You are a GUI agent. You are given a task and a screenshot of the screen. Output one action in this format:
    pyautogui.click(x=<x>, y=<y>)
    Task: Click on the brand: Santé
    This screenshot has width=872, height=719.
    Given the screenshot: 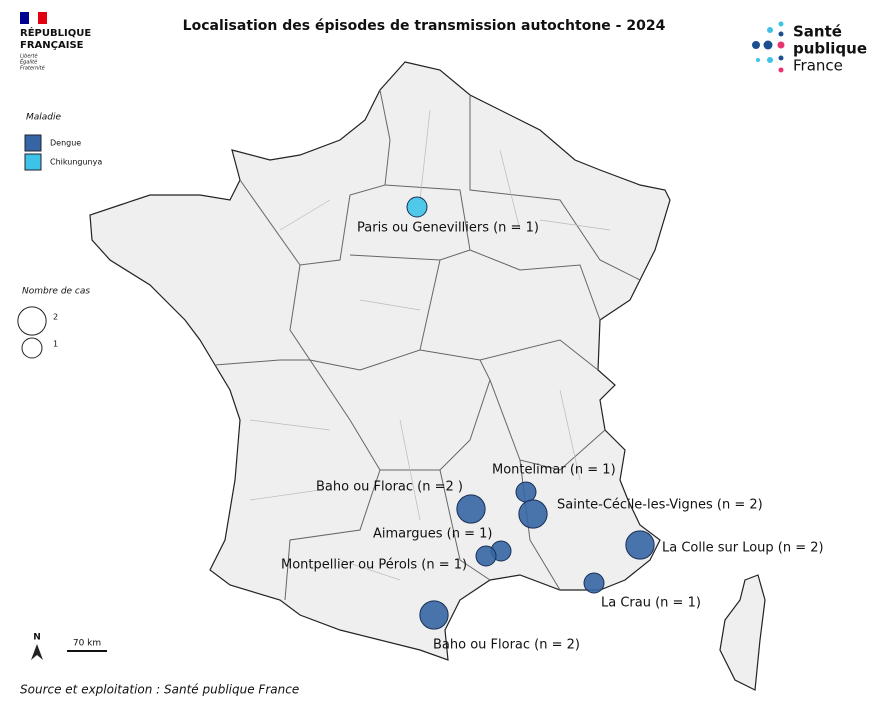 What is the action you would take?
    pyautogui.click(x=817, y=32)
    